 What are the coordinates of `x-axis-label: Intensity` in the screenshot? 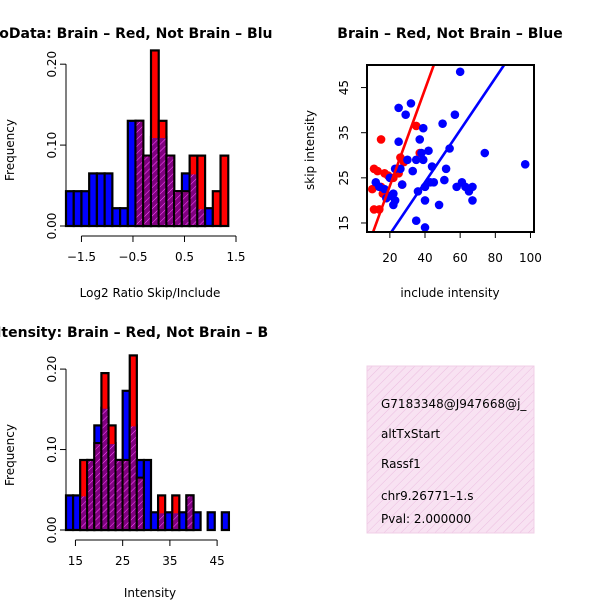 It's located at (150, 593).